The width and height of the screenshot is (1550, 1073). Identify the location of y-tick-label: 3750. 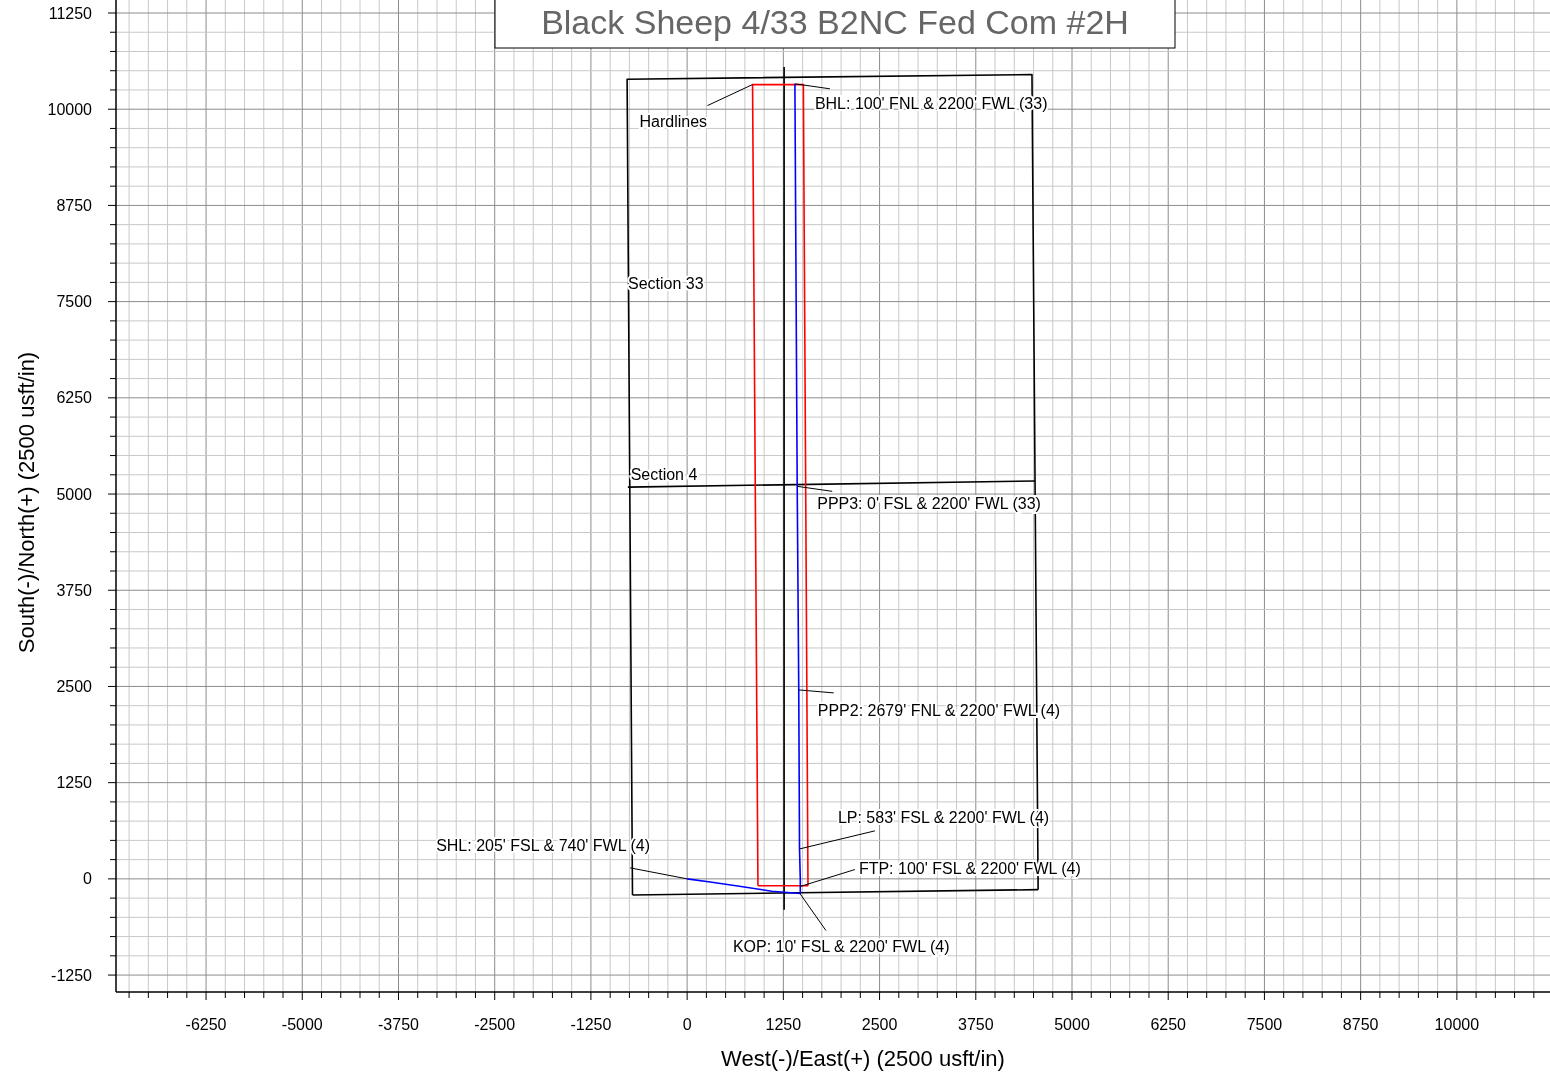
(74, 590).